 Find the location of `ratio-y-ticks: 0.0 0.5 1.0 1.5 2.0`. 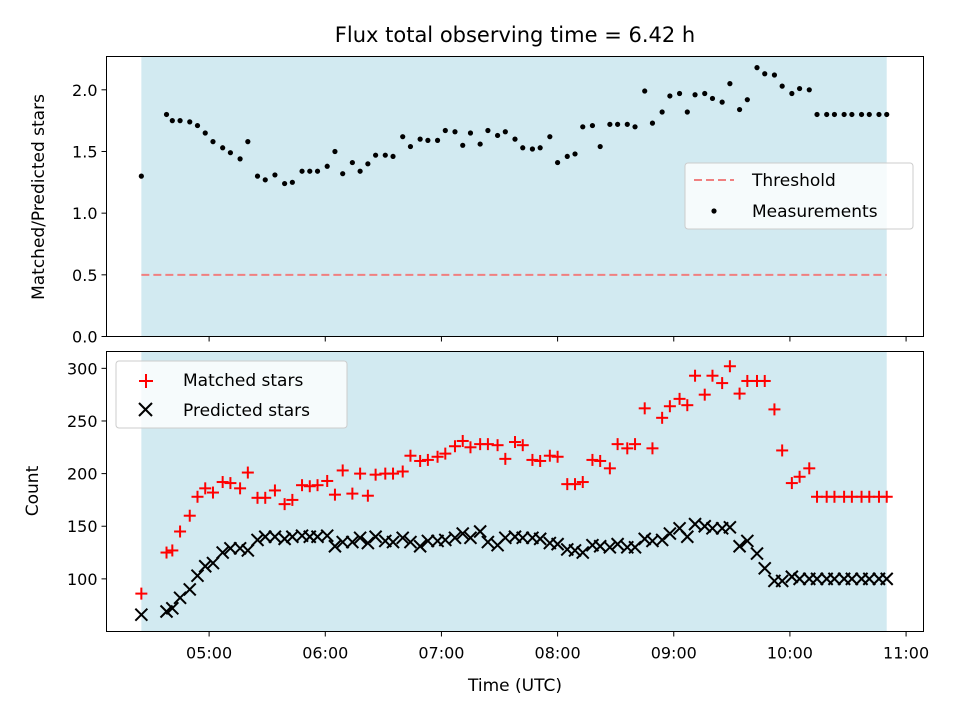

ratio-y-ticks: 0.0 0.5 1.0 1.5 2.0 is located at coordinates (89, 214).